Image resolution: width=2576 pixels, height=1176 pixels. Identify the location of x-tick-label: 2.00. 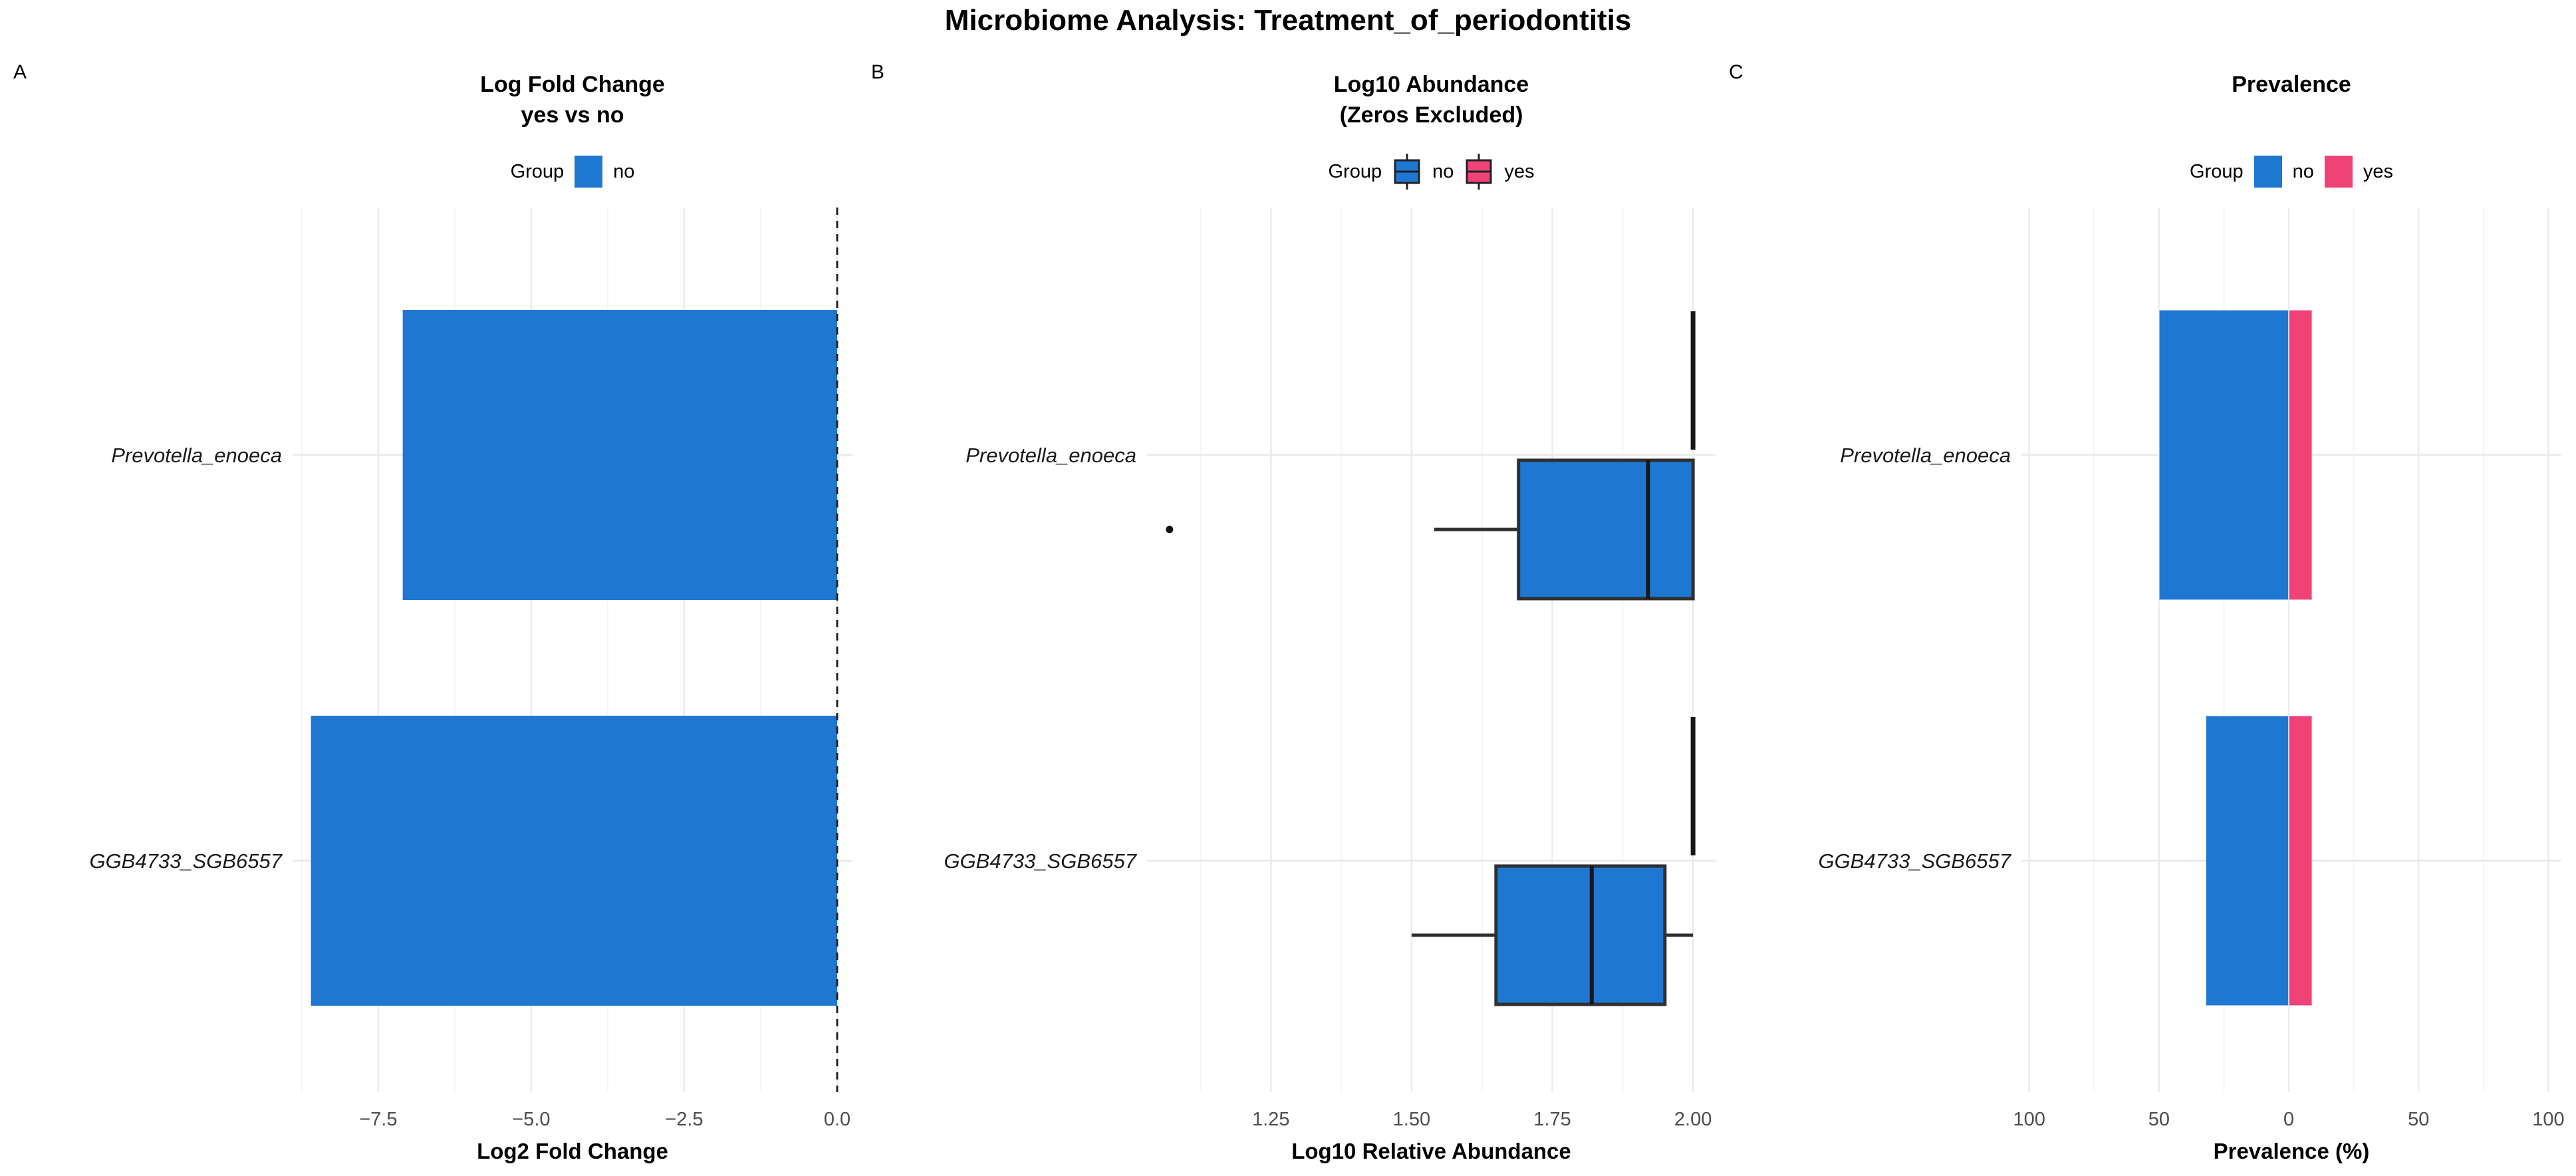
(1693, 1119).